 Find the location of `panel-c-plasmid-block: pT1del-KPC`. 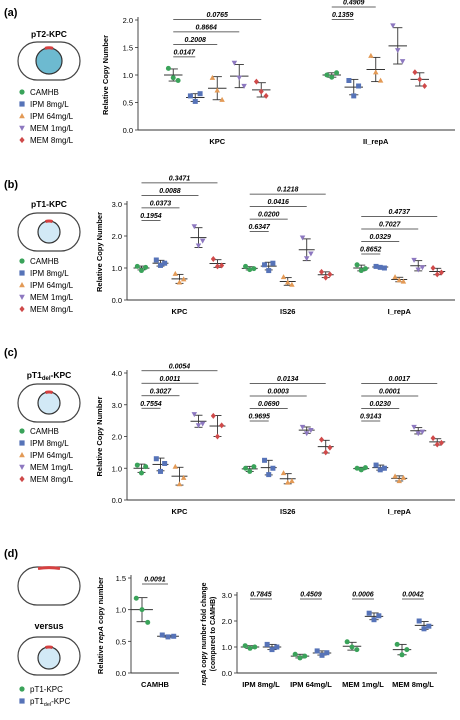

panel-c-plasmid-block: pT1del-KPC is located at coordinates (49, 396).